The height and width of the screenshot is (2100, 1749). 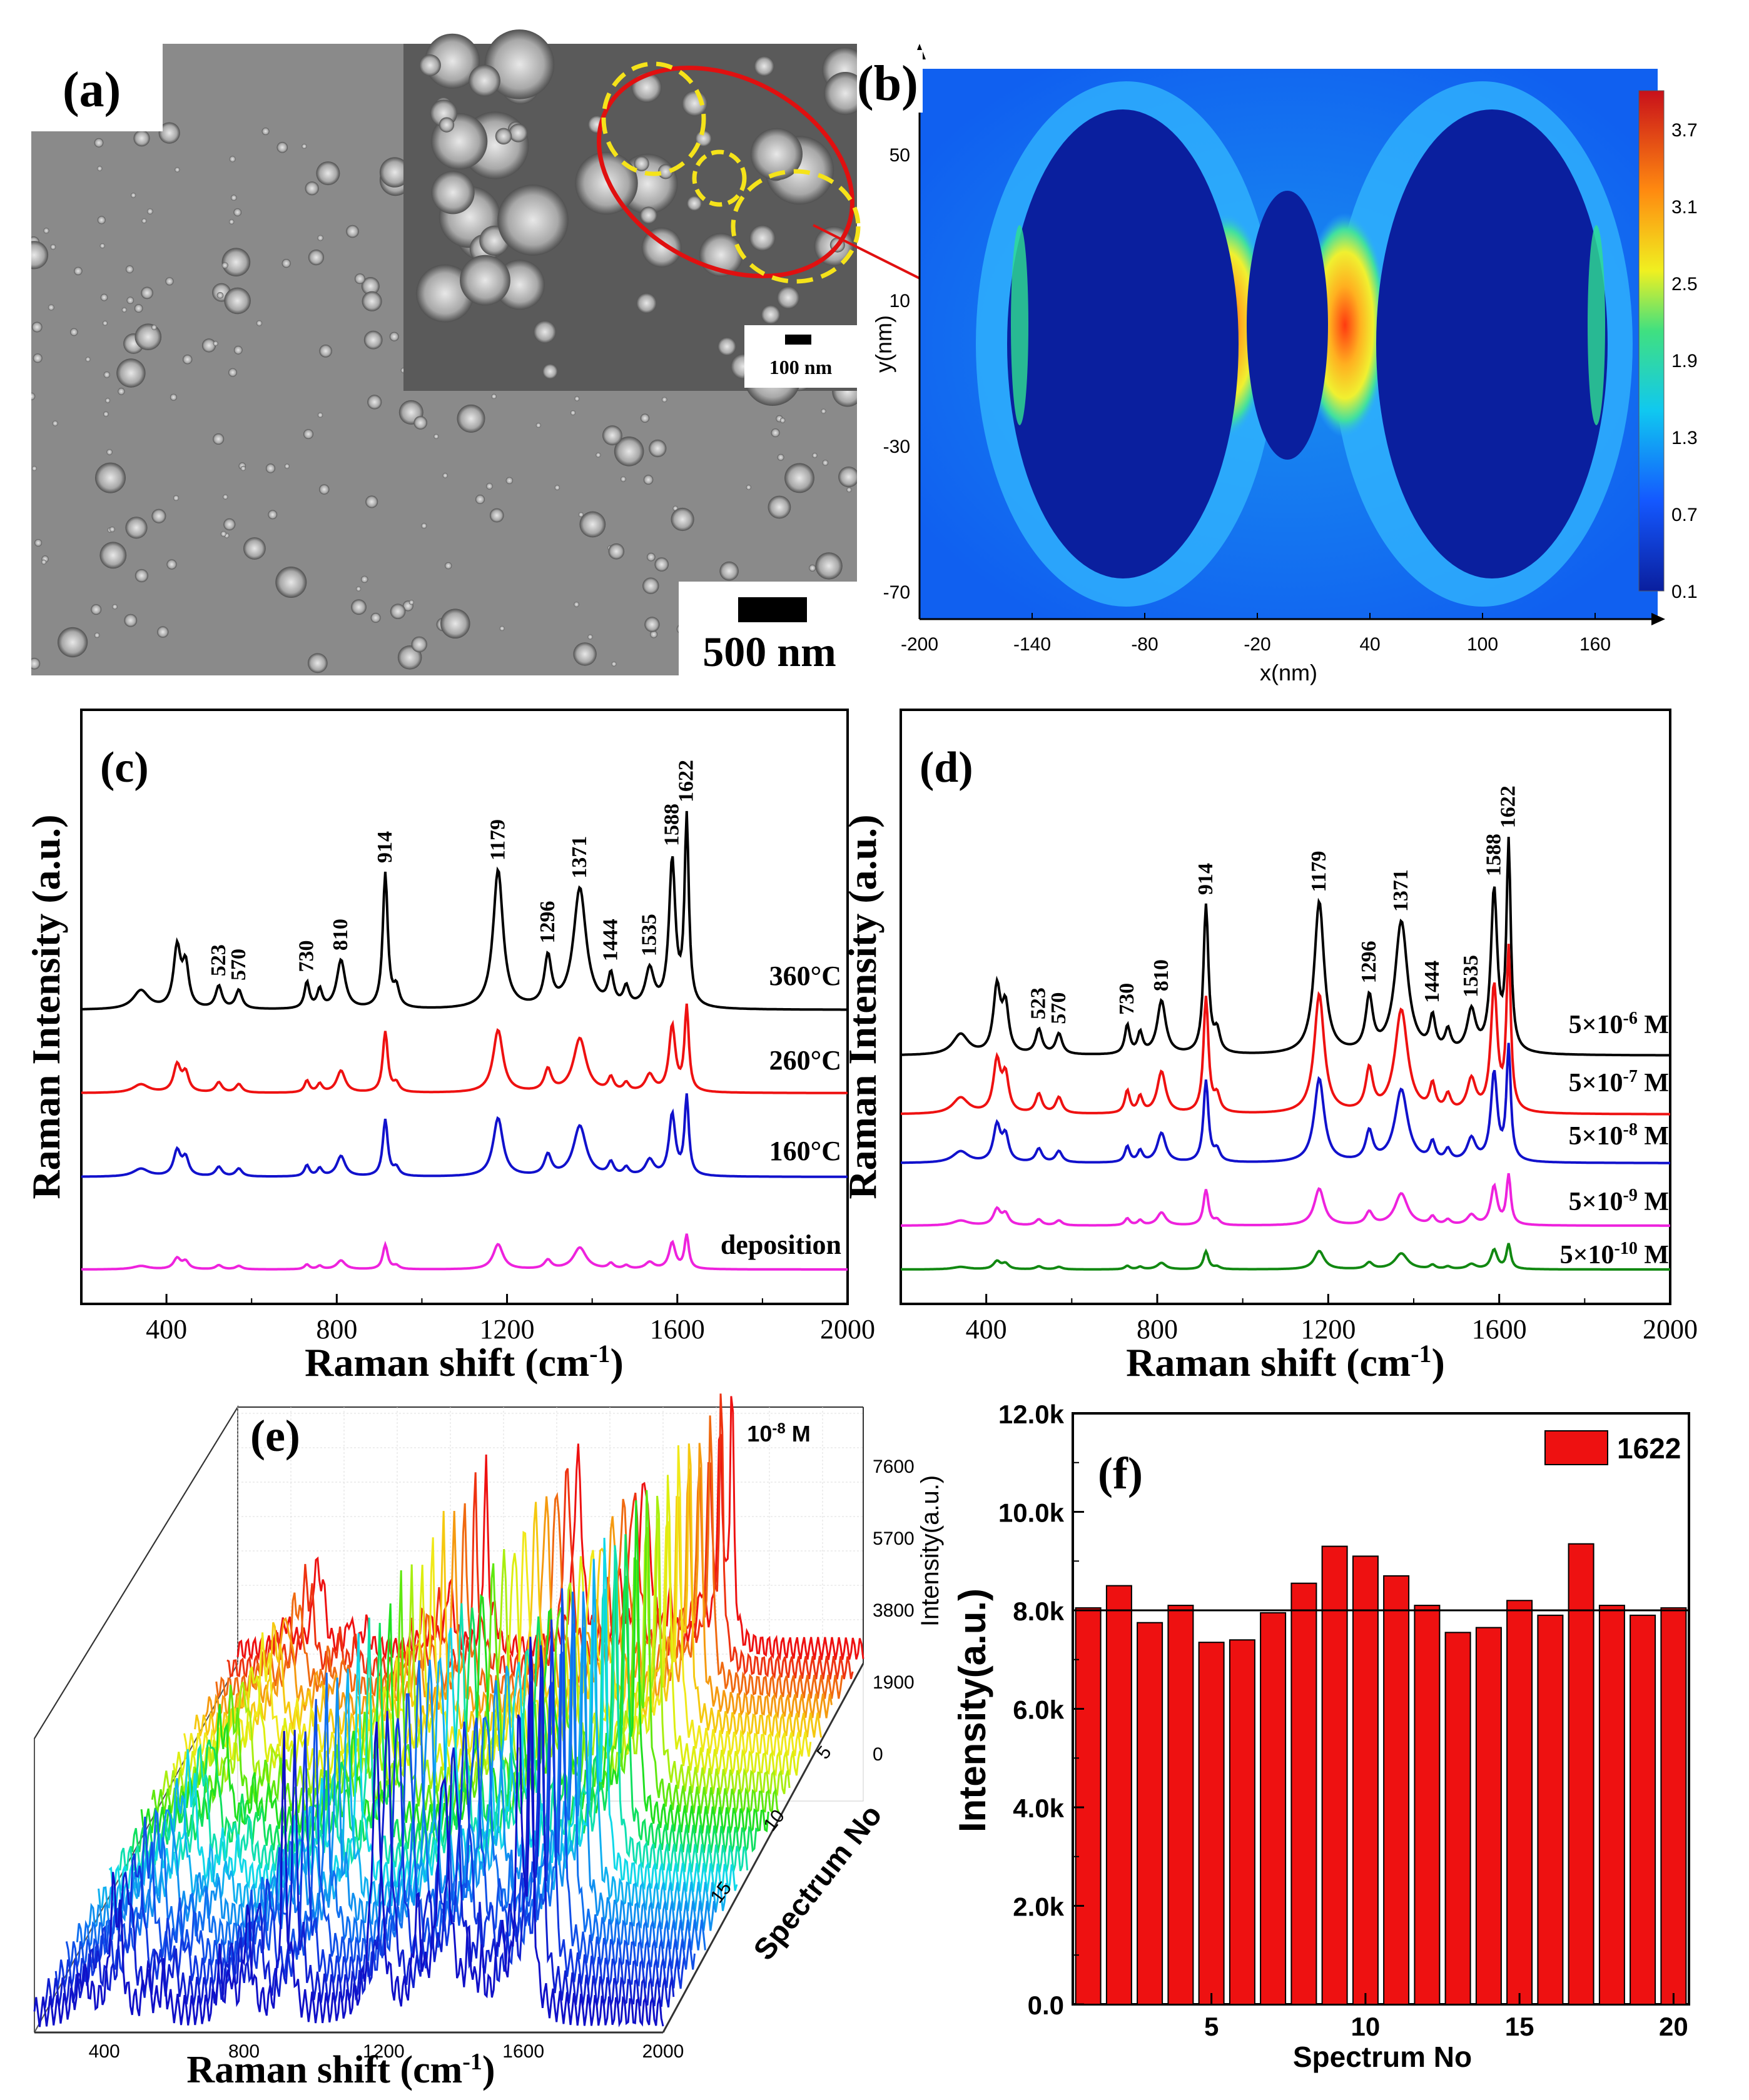 I want to click on f-x-label: Spectrum No, so click(x=1382, y=2057).